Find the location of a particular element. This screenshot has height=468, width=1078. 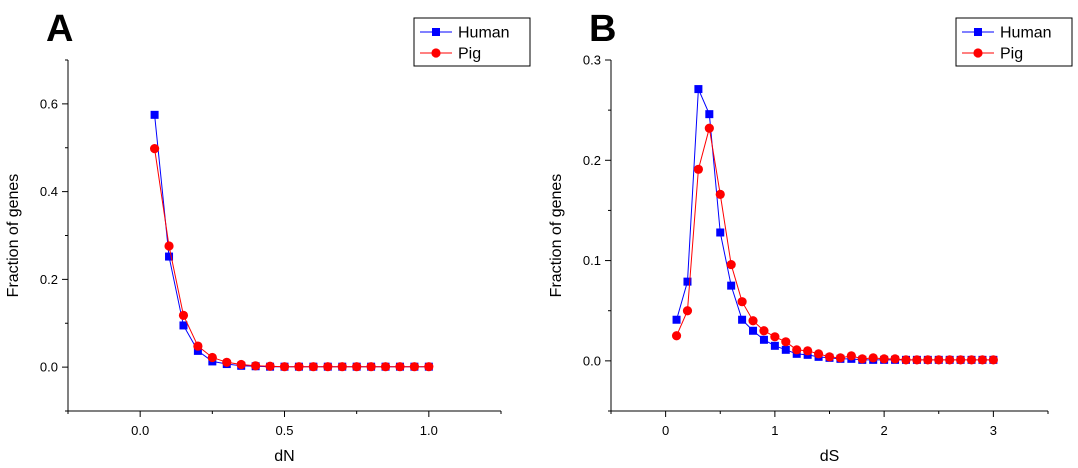

legend-marker-pig-a is located at coordinates (436, 53).